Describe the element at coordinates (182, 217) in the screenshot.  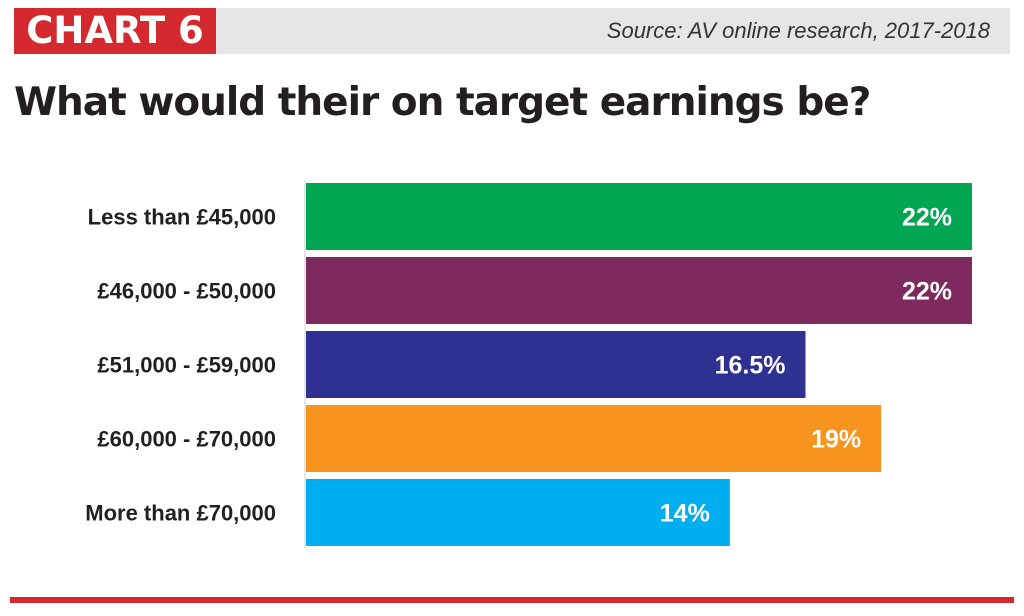
I see `category-label: Less than £45,000` at that location.